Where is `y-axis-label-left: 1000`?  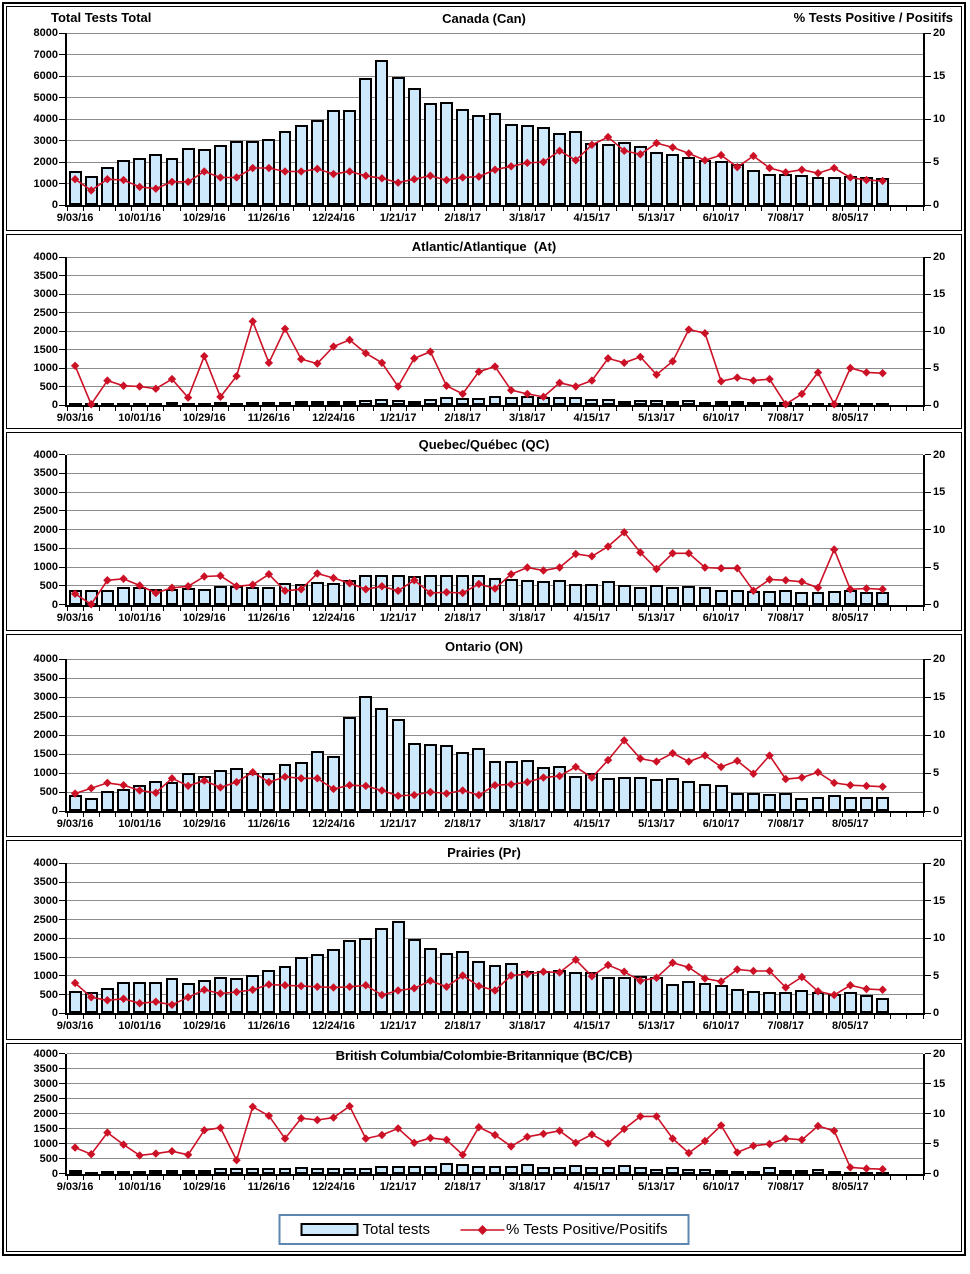
y-axis-label-left: 1000 is located at coordinates (45, 567).